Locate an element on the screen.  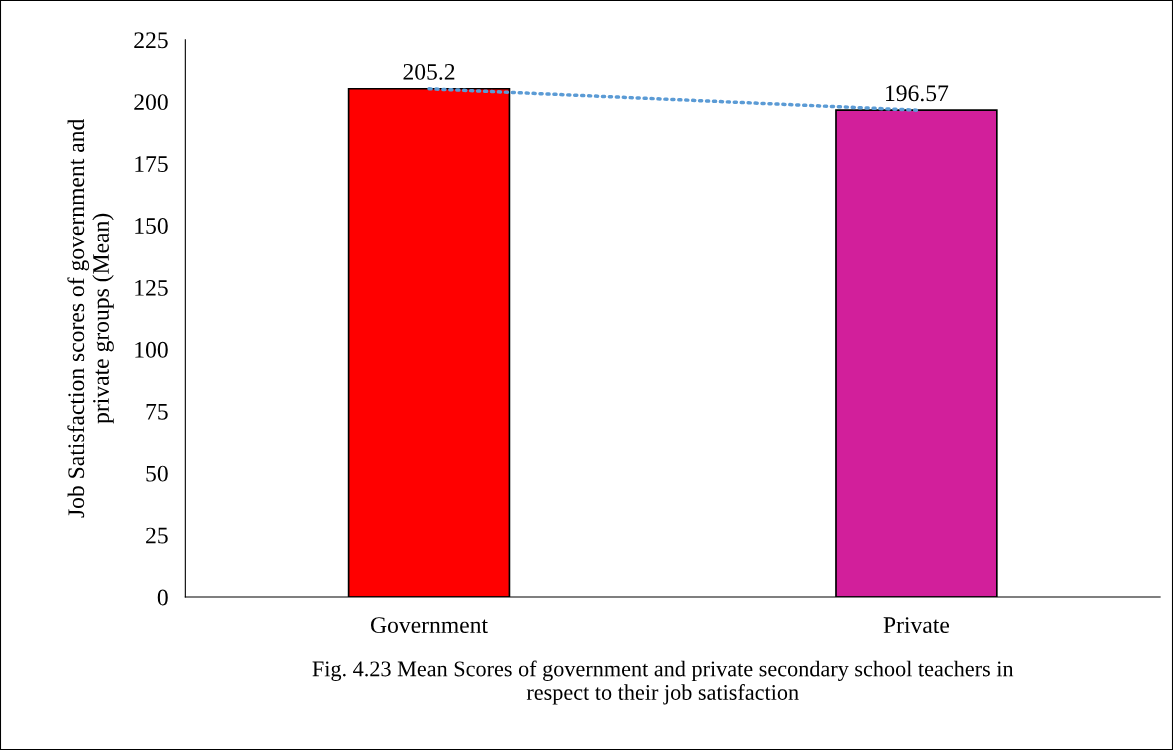
y-axis-title: Job Satisfaction scores of government and private groups (Mean) is located at coordinates (90, 318).